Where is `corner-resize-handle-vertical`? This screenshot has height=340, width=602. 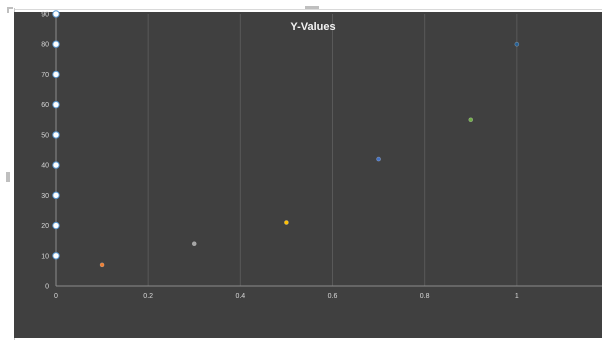 corner-resize-handle-vertical is located at coordinates (8, 10).